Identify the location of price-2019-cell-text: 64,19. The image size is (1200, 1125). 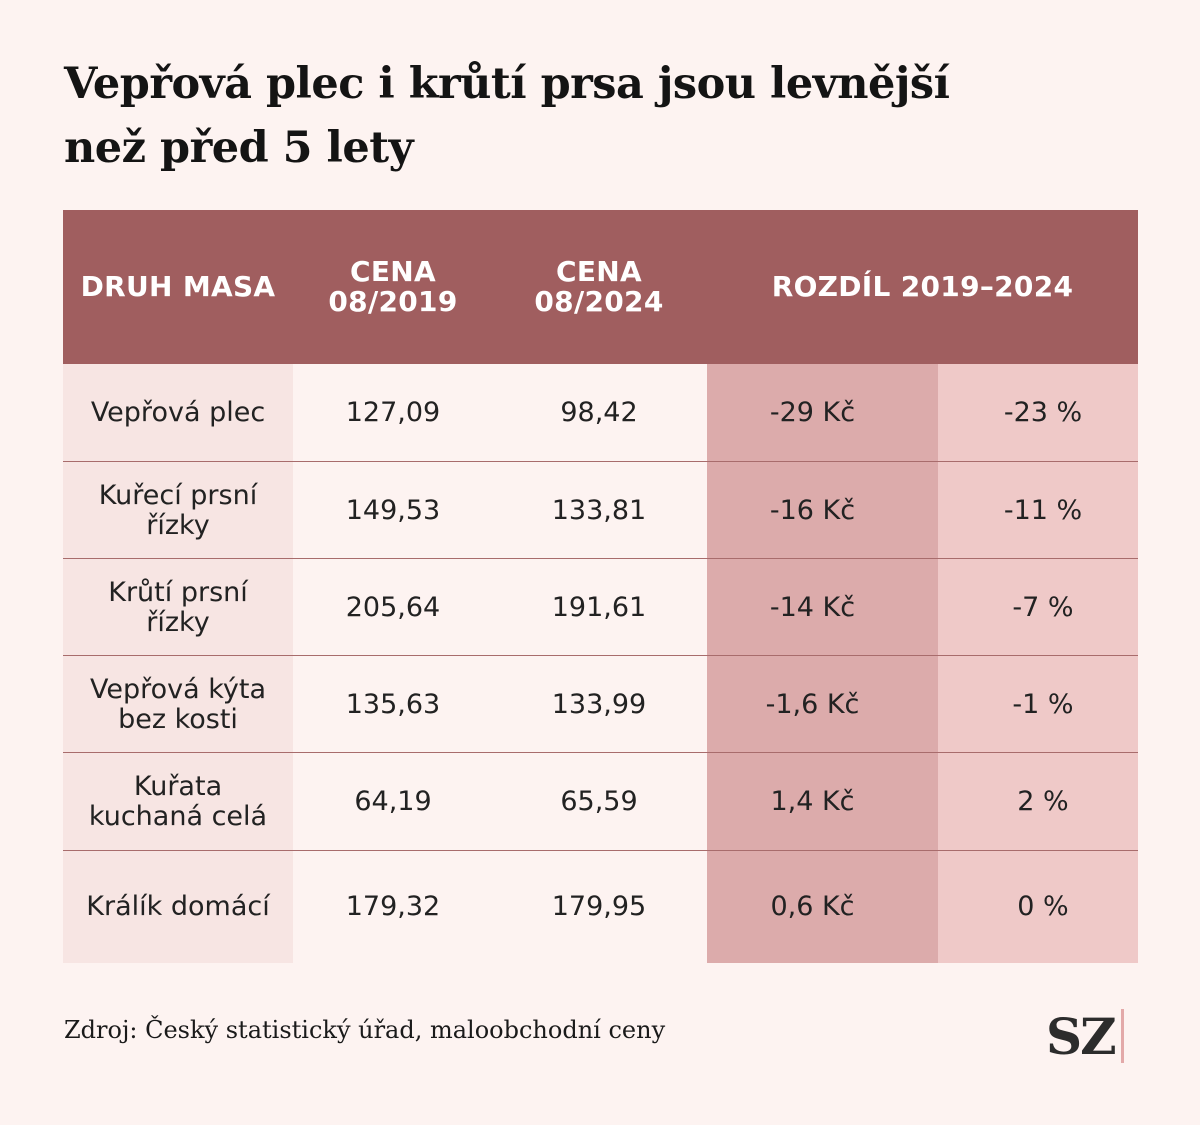
(393, 801).